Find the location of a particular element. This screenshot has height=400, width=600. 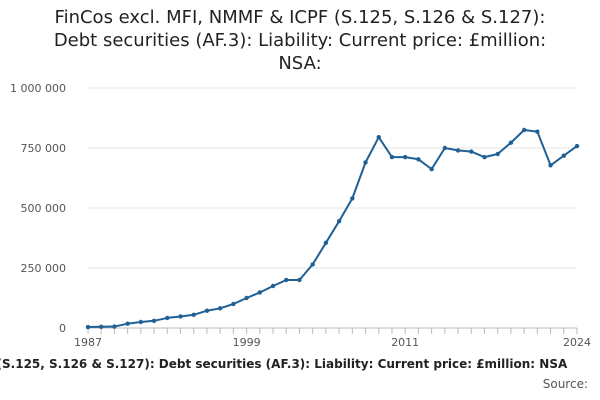

x-tick-label: 1987 is located at coordinates (88, 342).